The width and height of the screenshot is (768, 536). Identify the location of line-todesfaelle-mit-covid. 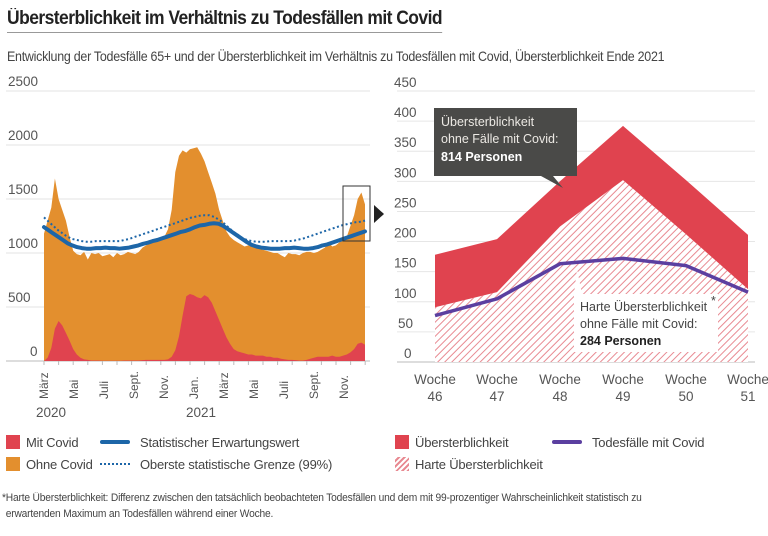
(591, 287).